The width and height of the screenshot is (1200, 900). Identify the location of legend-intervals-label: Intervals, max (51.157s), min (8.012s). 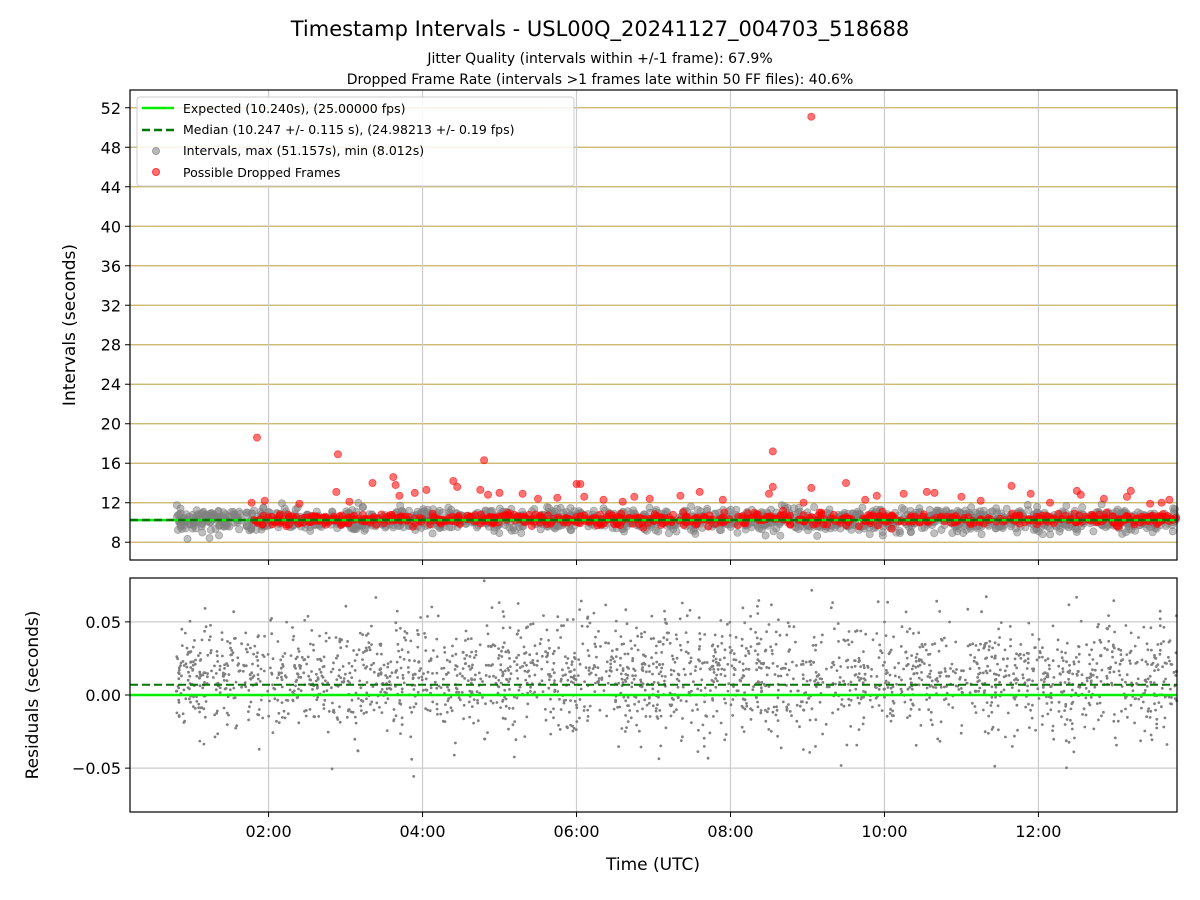
(303, 150).